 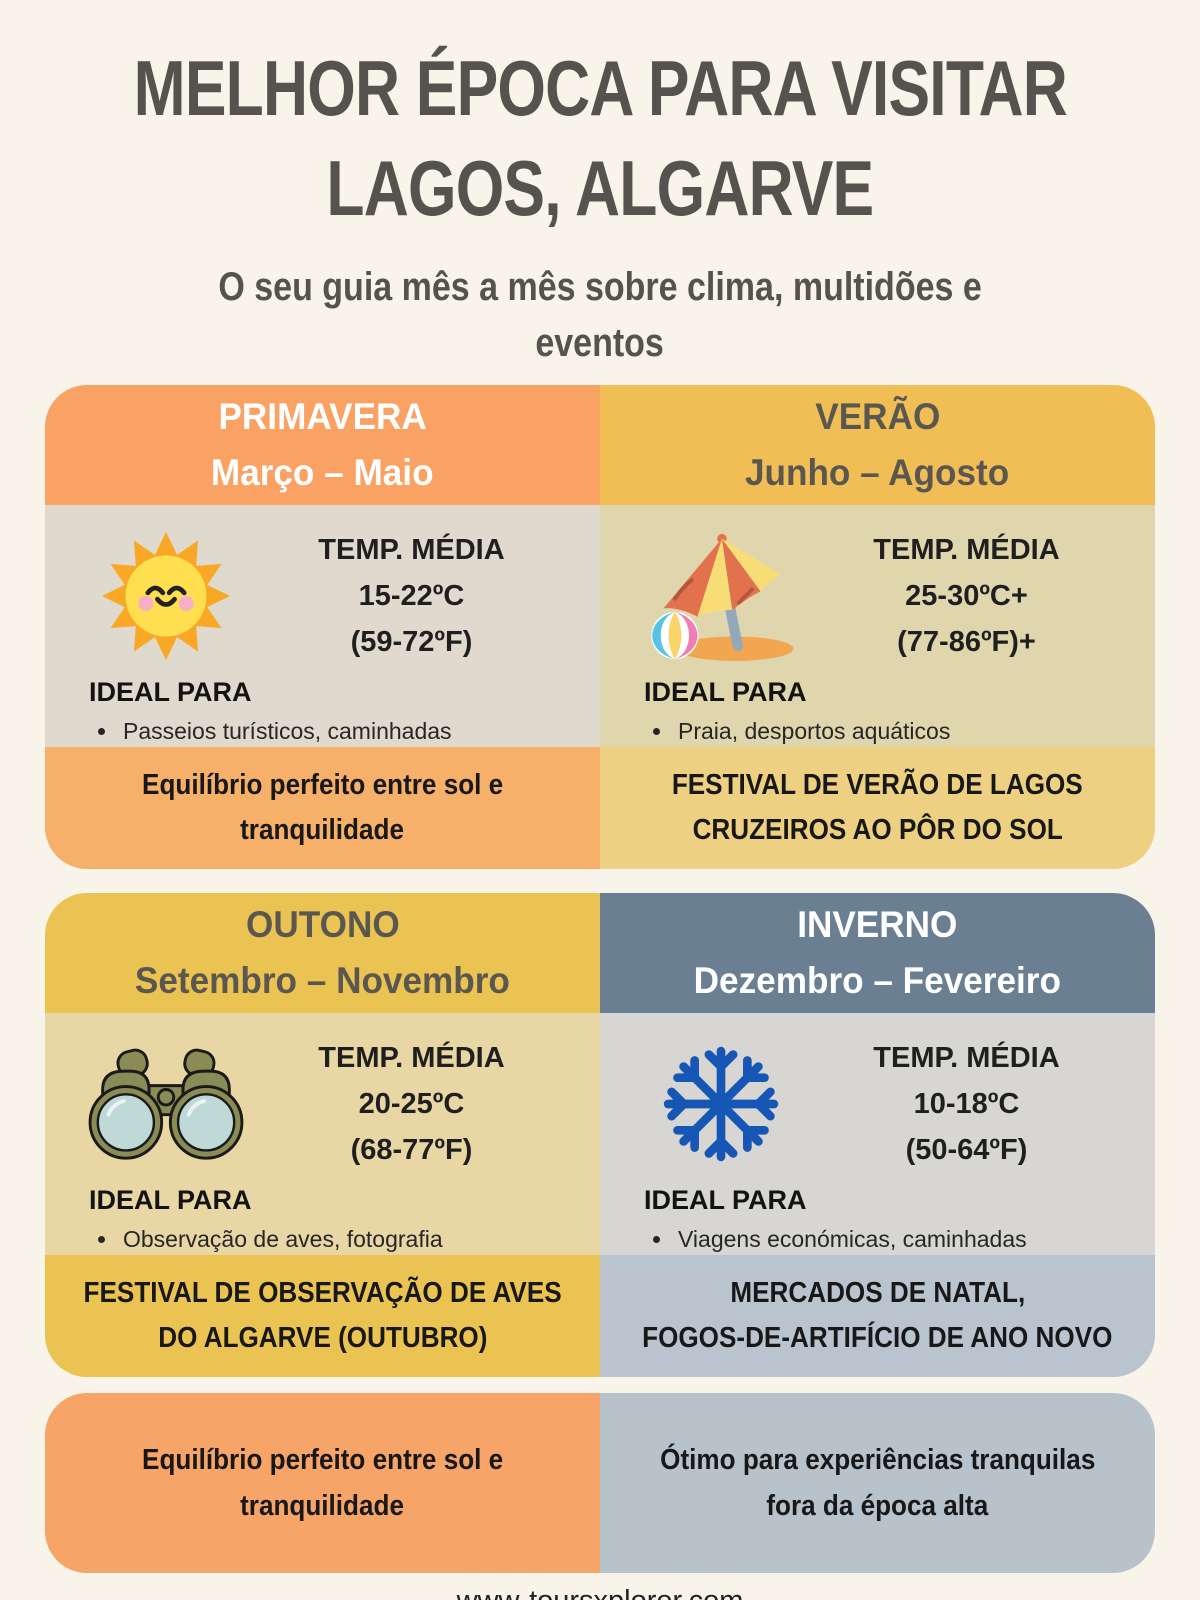 What do you see at coordinates (322, 473) in the screenshot?
I see `season-months-primavera: Março – Maio` at bounding box center [322, 473].